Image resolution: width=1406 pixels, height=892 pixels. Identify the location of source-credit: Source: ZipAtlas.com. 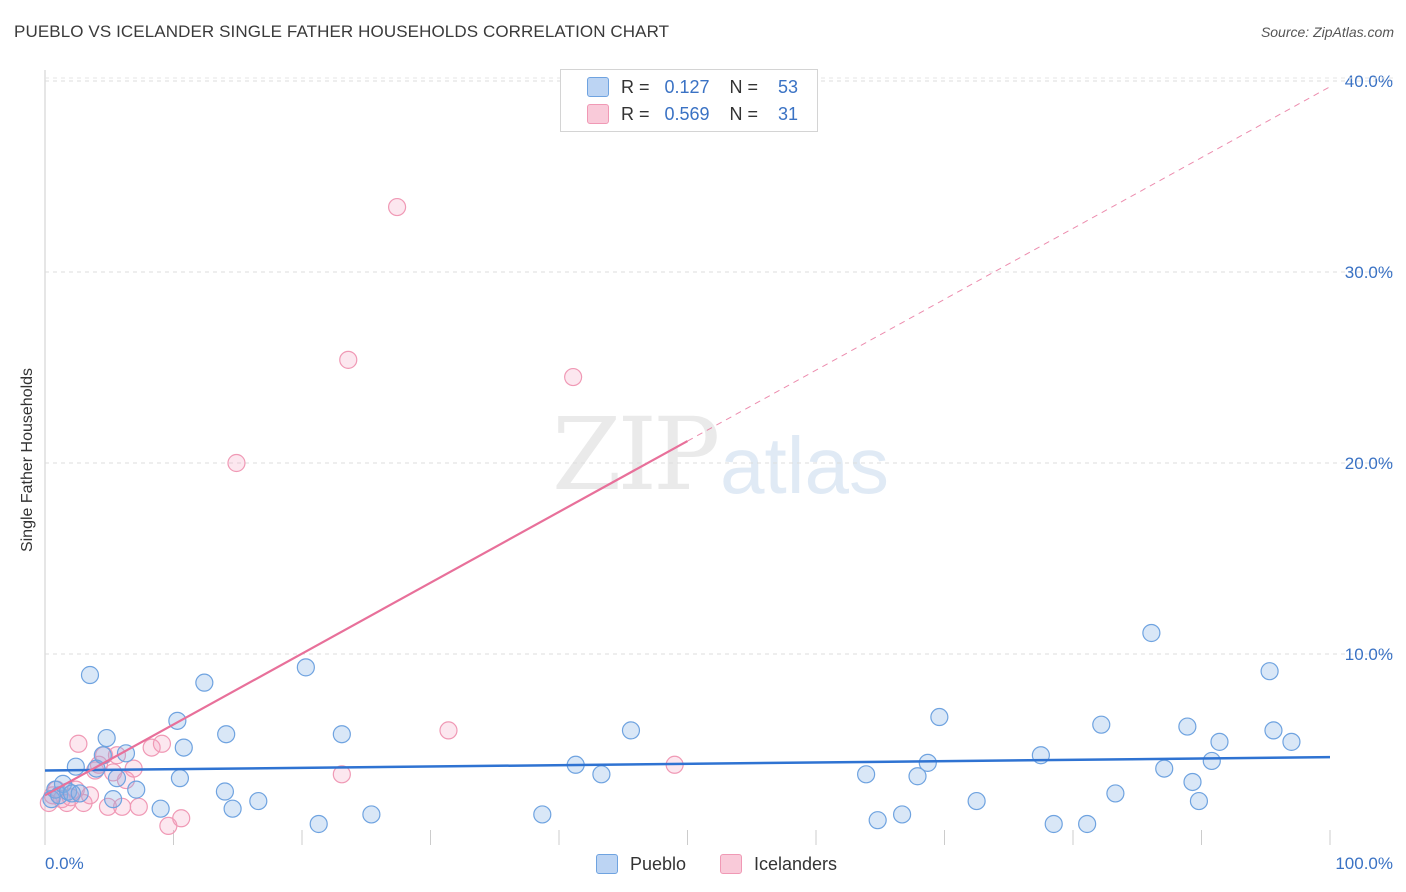
(1327, 32).